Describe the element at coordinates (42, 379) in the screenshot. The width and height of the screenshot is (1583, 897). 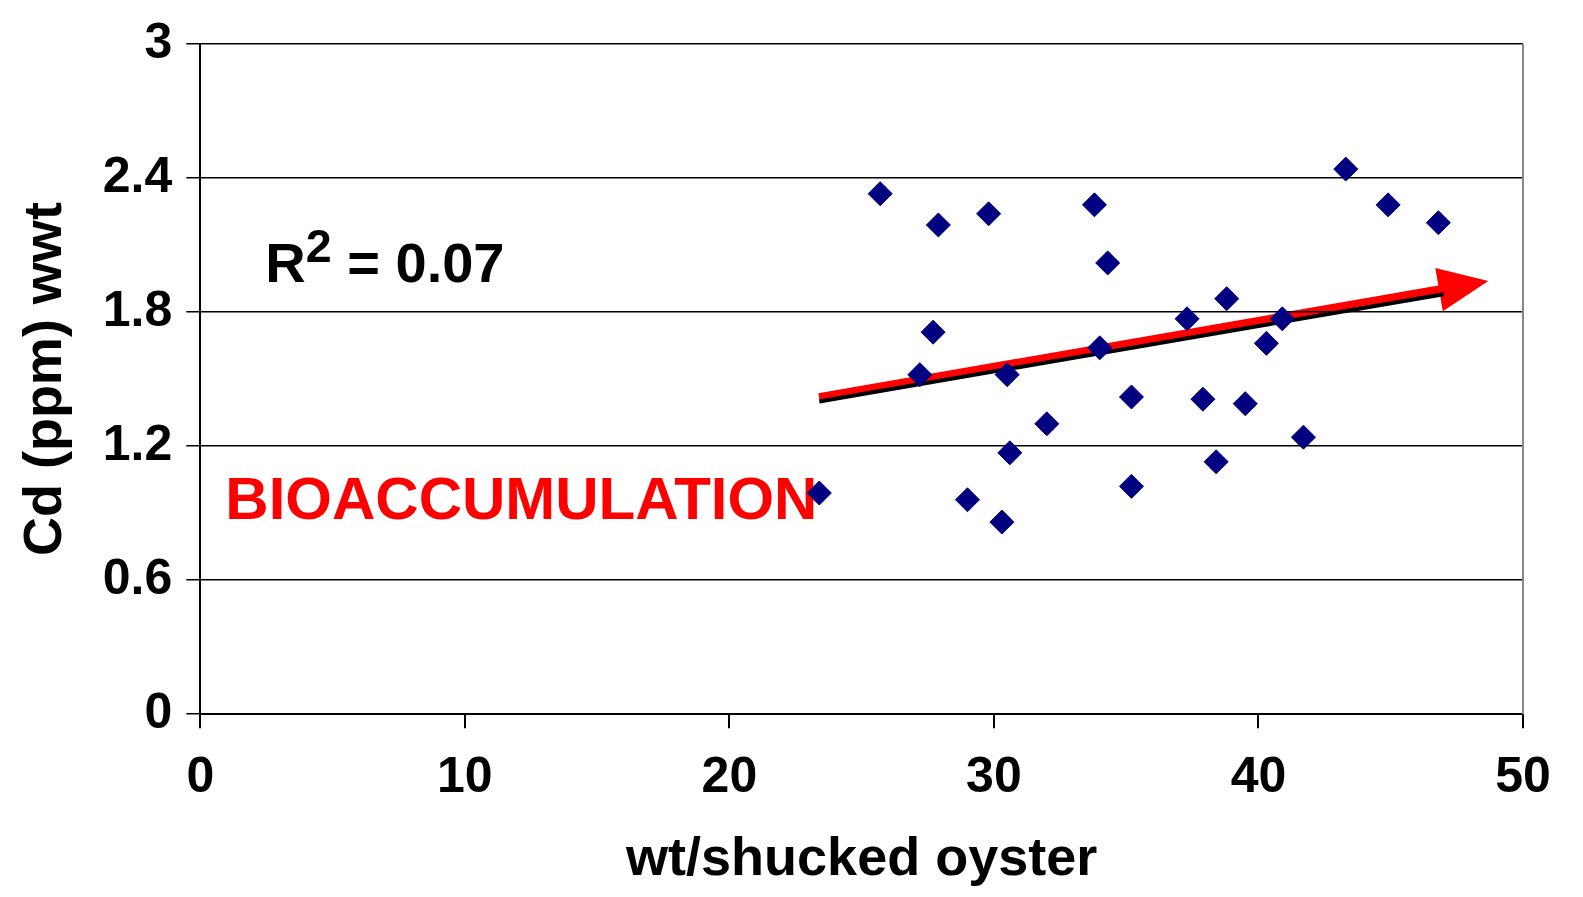
I see `y-axis-title: Cd (ppm) wwt` at that location.